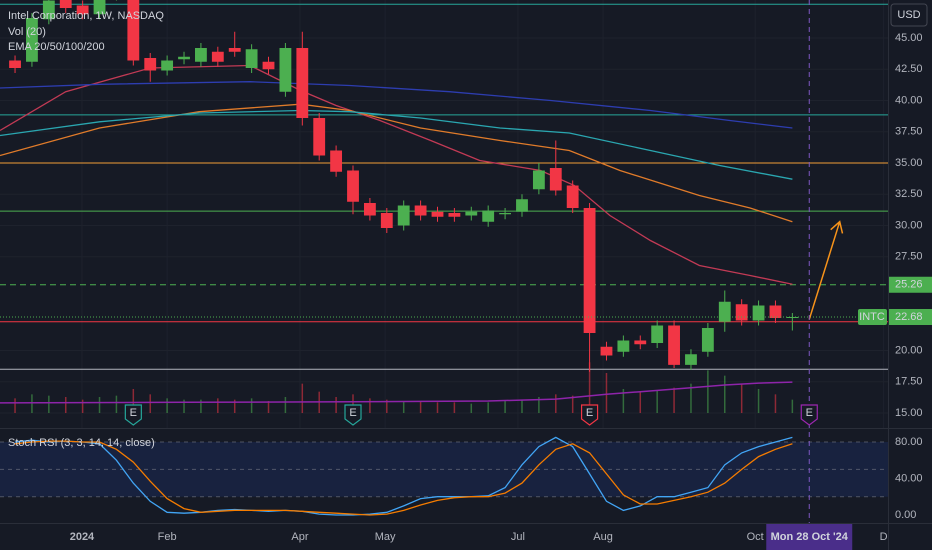  What do you see at coordinates (909, 478) in the screenshot?
I see `stoch-tick-label: 40.00` at bounding box center [909, 478].